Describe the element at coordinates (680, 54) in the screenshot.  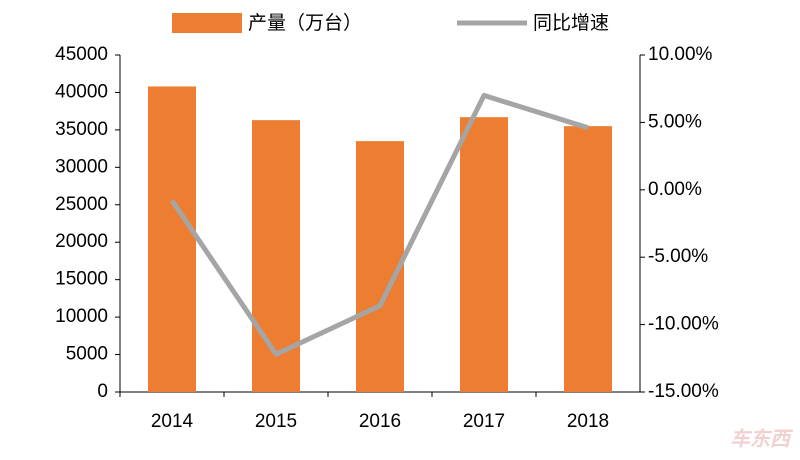
I see `y2-tick-label: 10.00%` at that location.